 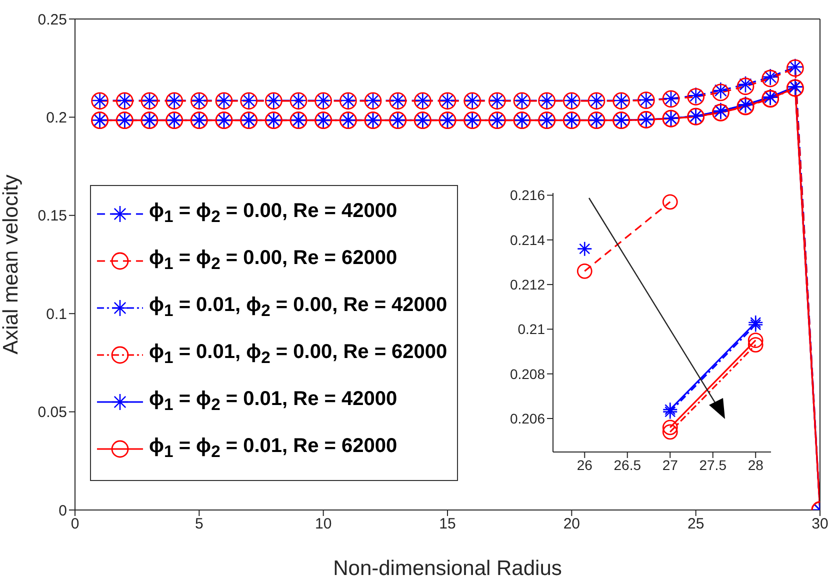 What do you see at coordinates (273, 448) in the screenshot?
I see `legend-label: ϕ$_{1}$ = ϕ$_{2}$ = 0.01, Re = 62000` at bounding box center [273, 448].